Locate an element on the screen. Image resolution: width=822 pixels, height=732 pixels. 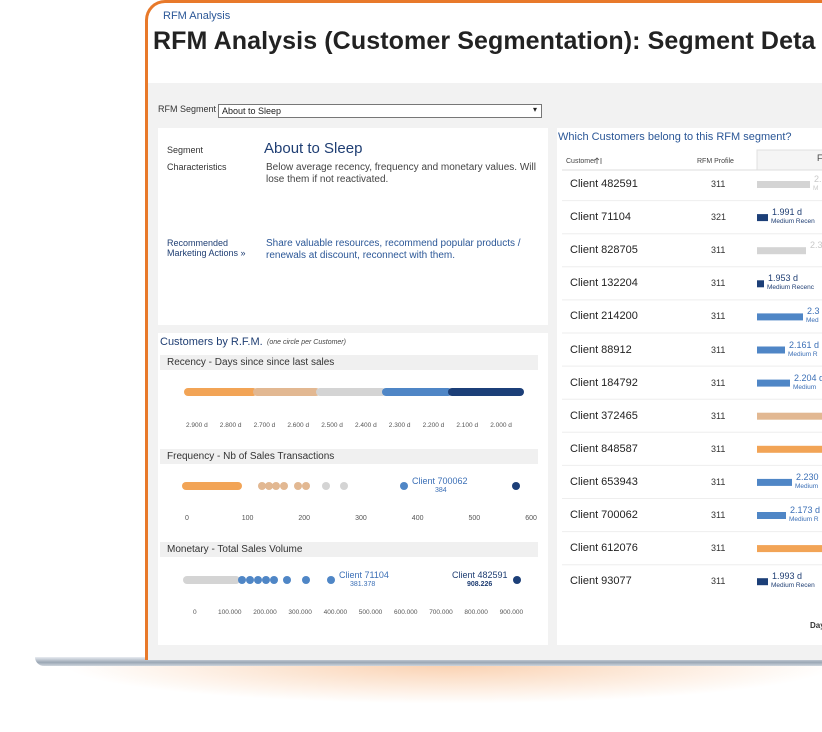
axis-tick-label: 2.700 d is located at coordinates (264, 425).